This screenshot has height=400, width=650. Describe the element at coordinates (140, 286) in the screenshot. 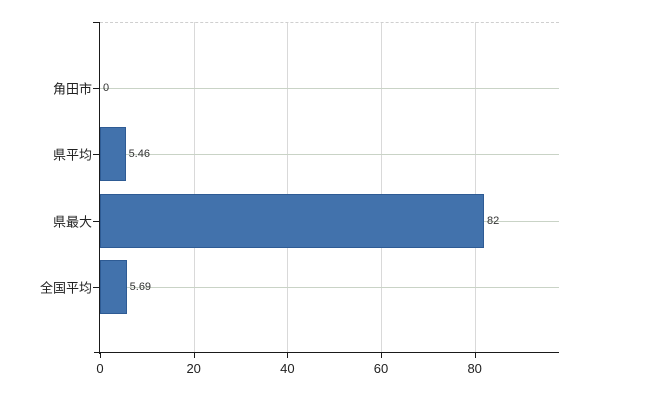

I see `value-label: 5.69` at that location.